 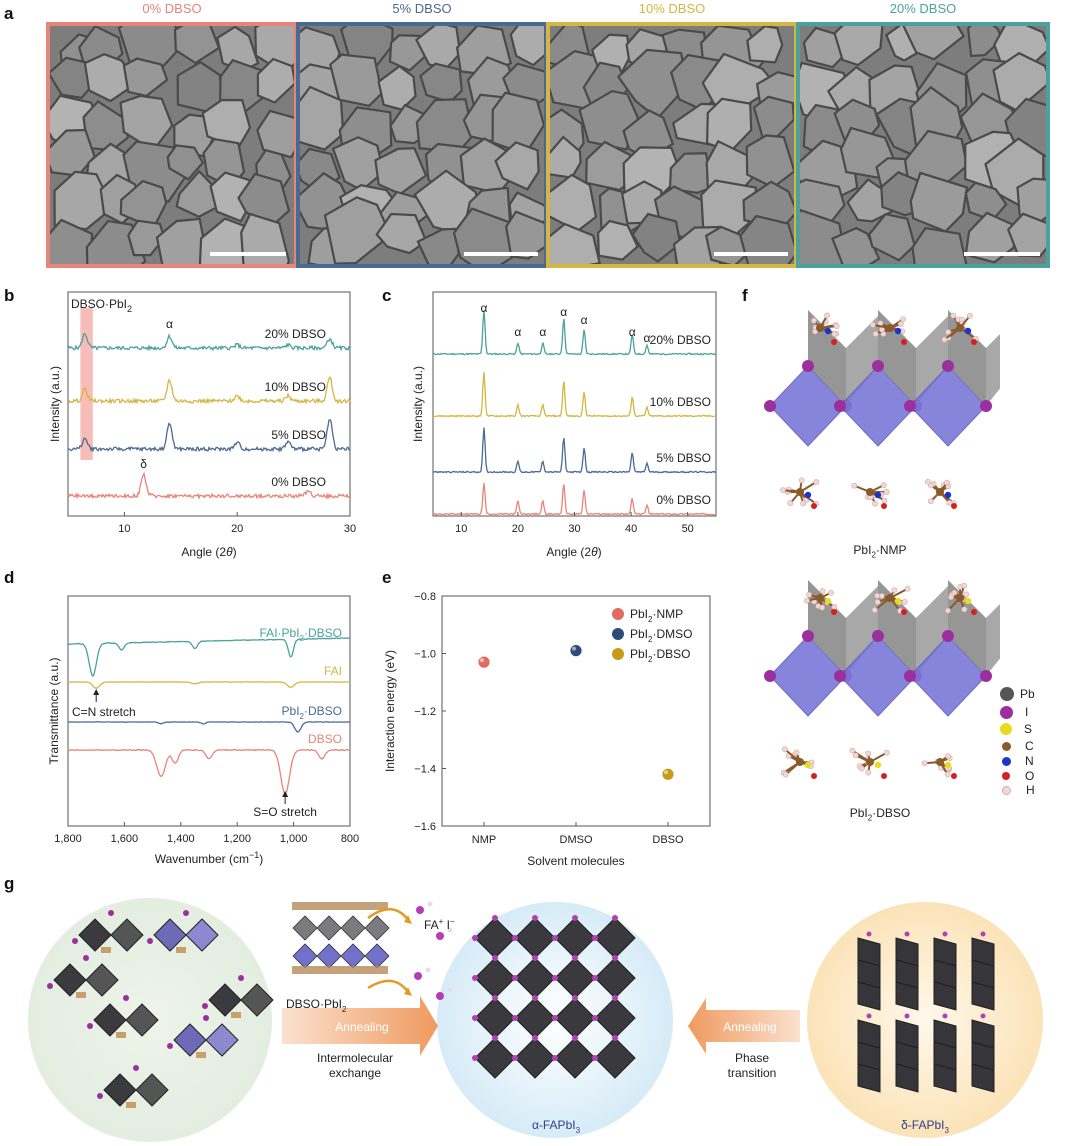 I want to click on legend-o: O, so click(x=1018, y=776).